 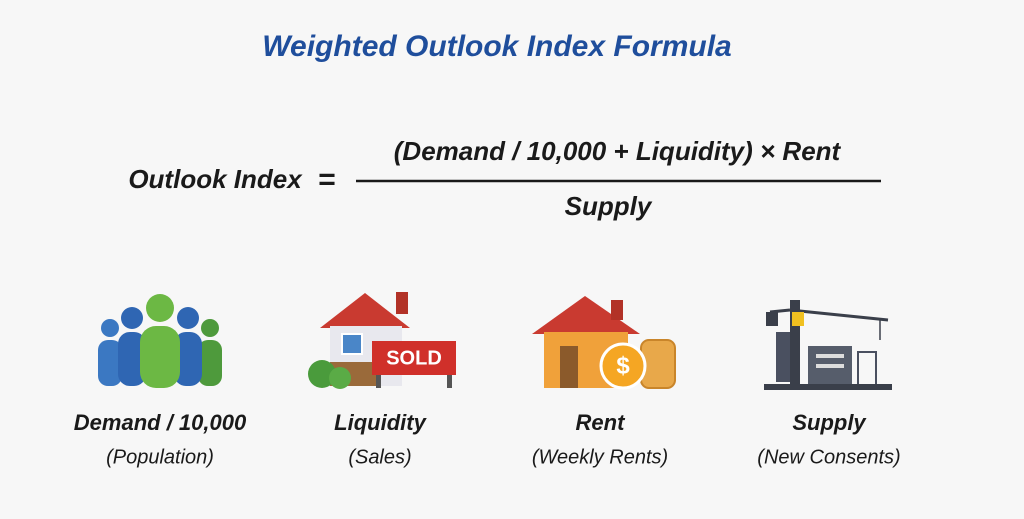 I want to click on item-sublabel: (Weekly Rents), so click(x=600, y=457).